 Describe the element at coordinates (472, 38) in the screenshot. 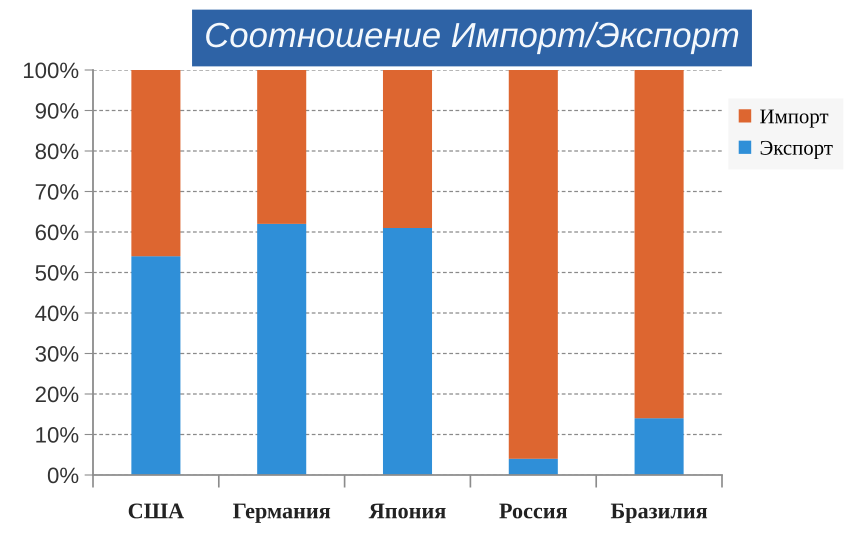

I see `chart-title: Соотношение Импорт/Экспорт` at that location.